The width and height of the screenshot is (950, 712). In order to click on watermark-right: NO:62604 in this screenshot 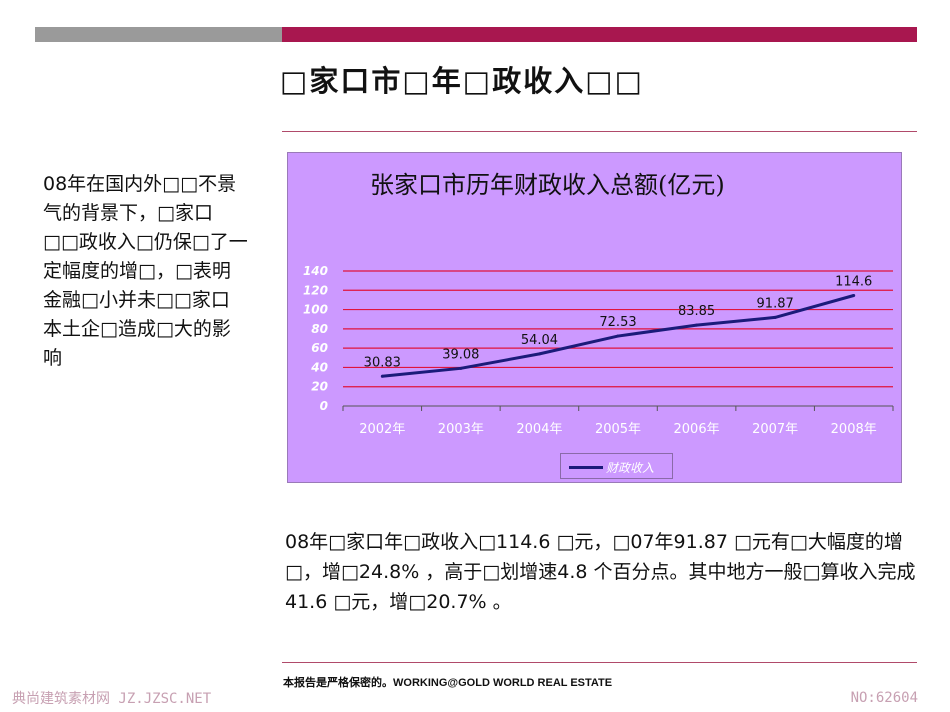, I will do `click(884, 698)`.